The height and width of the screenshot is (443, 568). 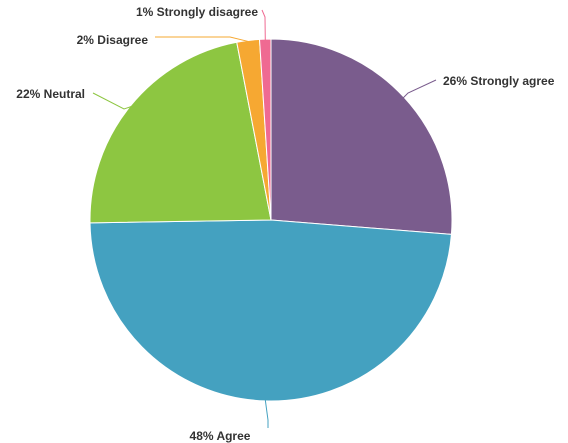 I want to click on slice-label-5: 1% Strongly disagree, so click(x=197, y=12).